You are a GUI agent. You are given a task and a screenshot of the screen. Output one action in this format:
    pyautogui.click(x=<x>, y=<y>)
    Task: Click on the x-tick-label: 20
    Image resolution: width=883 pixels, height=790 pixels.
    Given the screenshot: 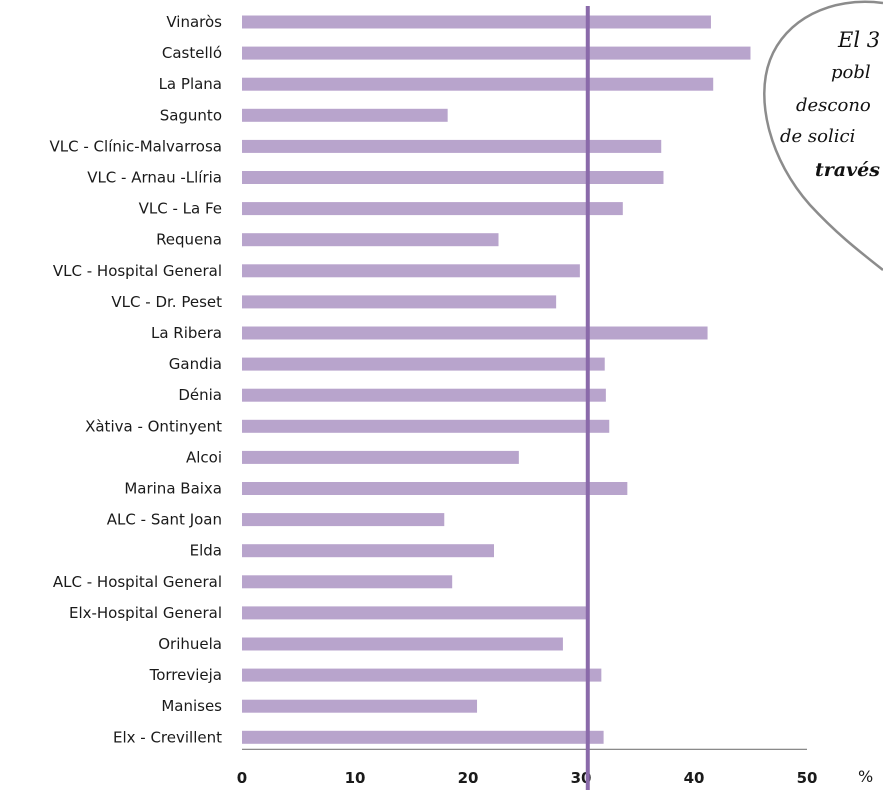 What is the action you would take?
    pyautogui.click(x=468, y=778)
    